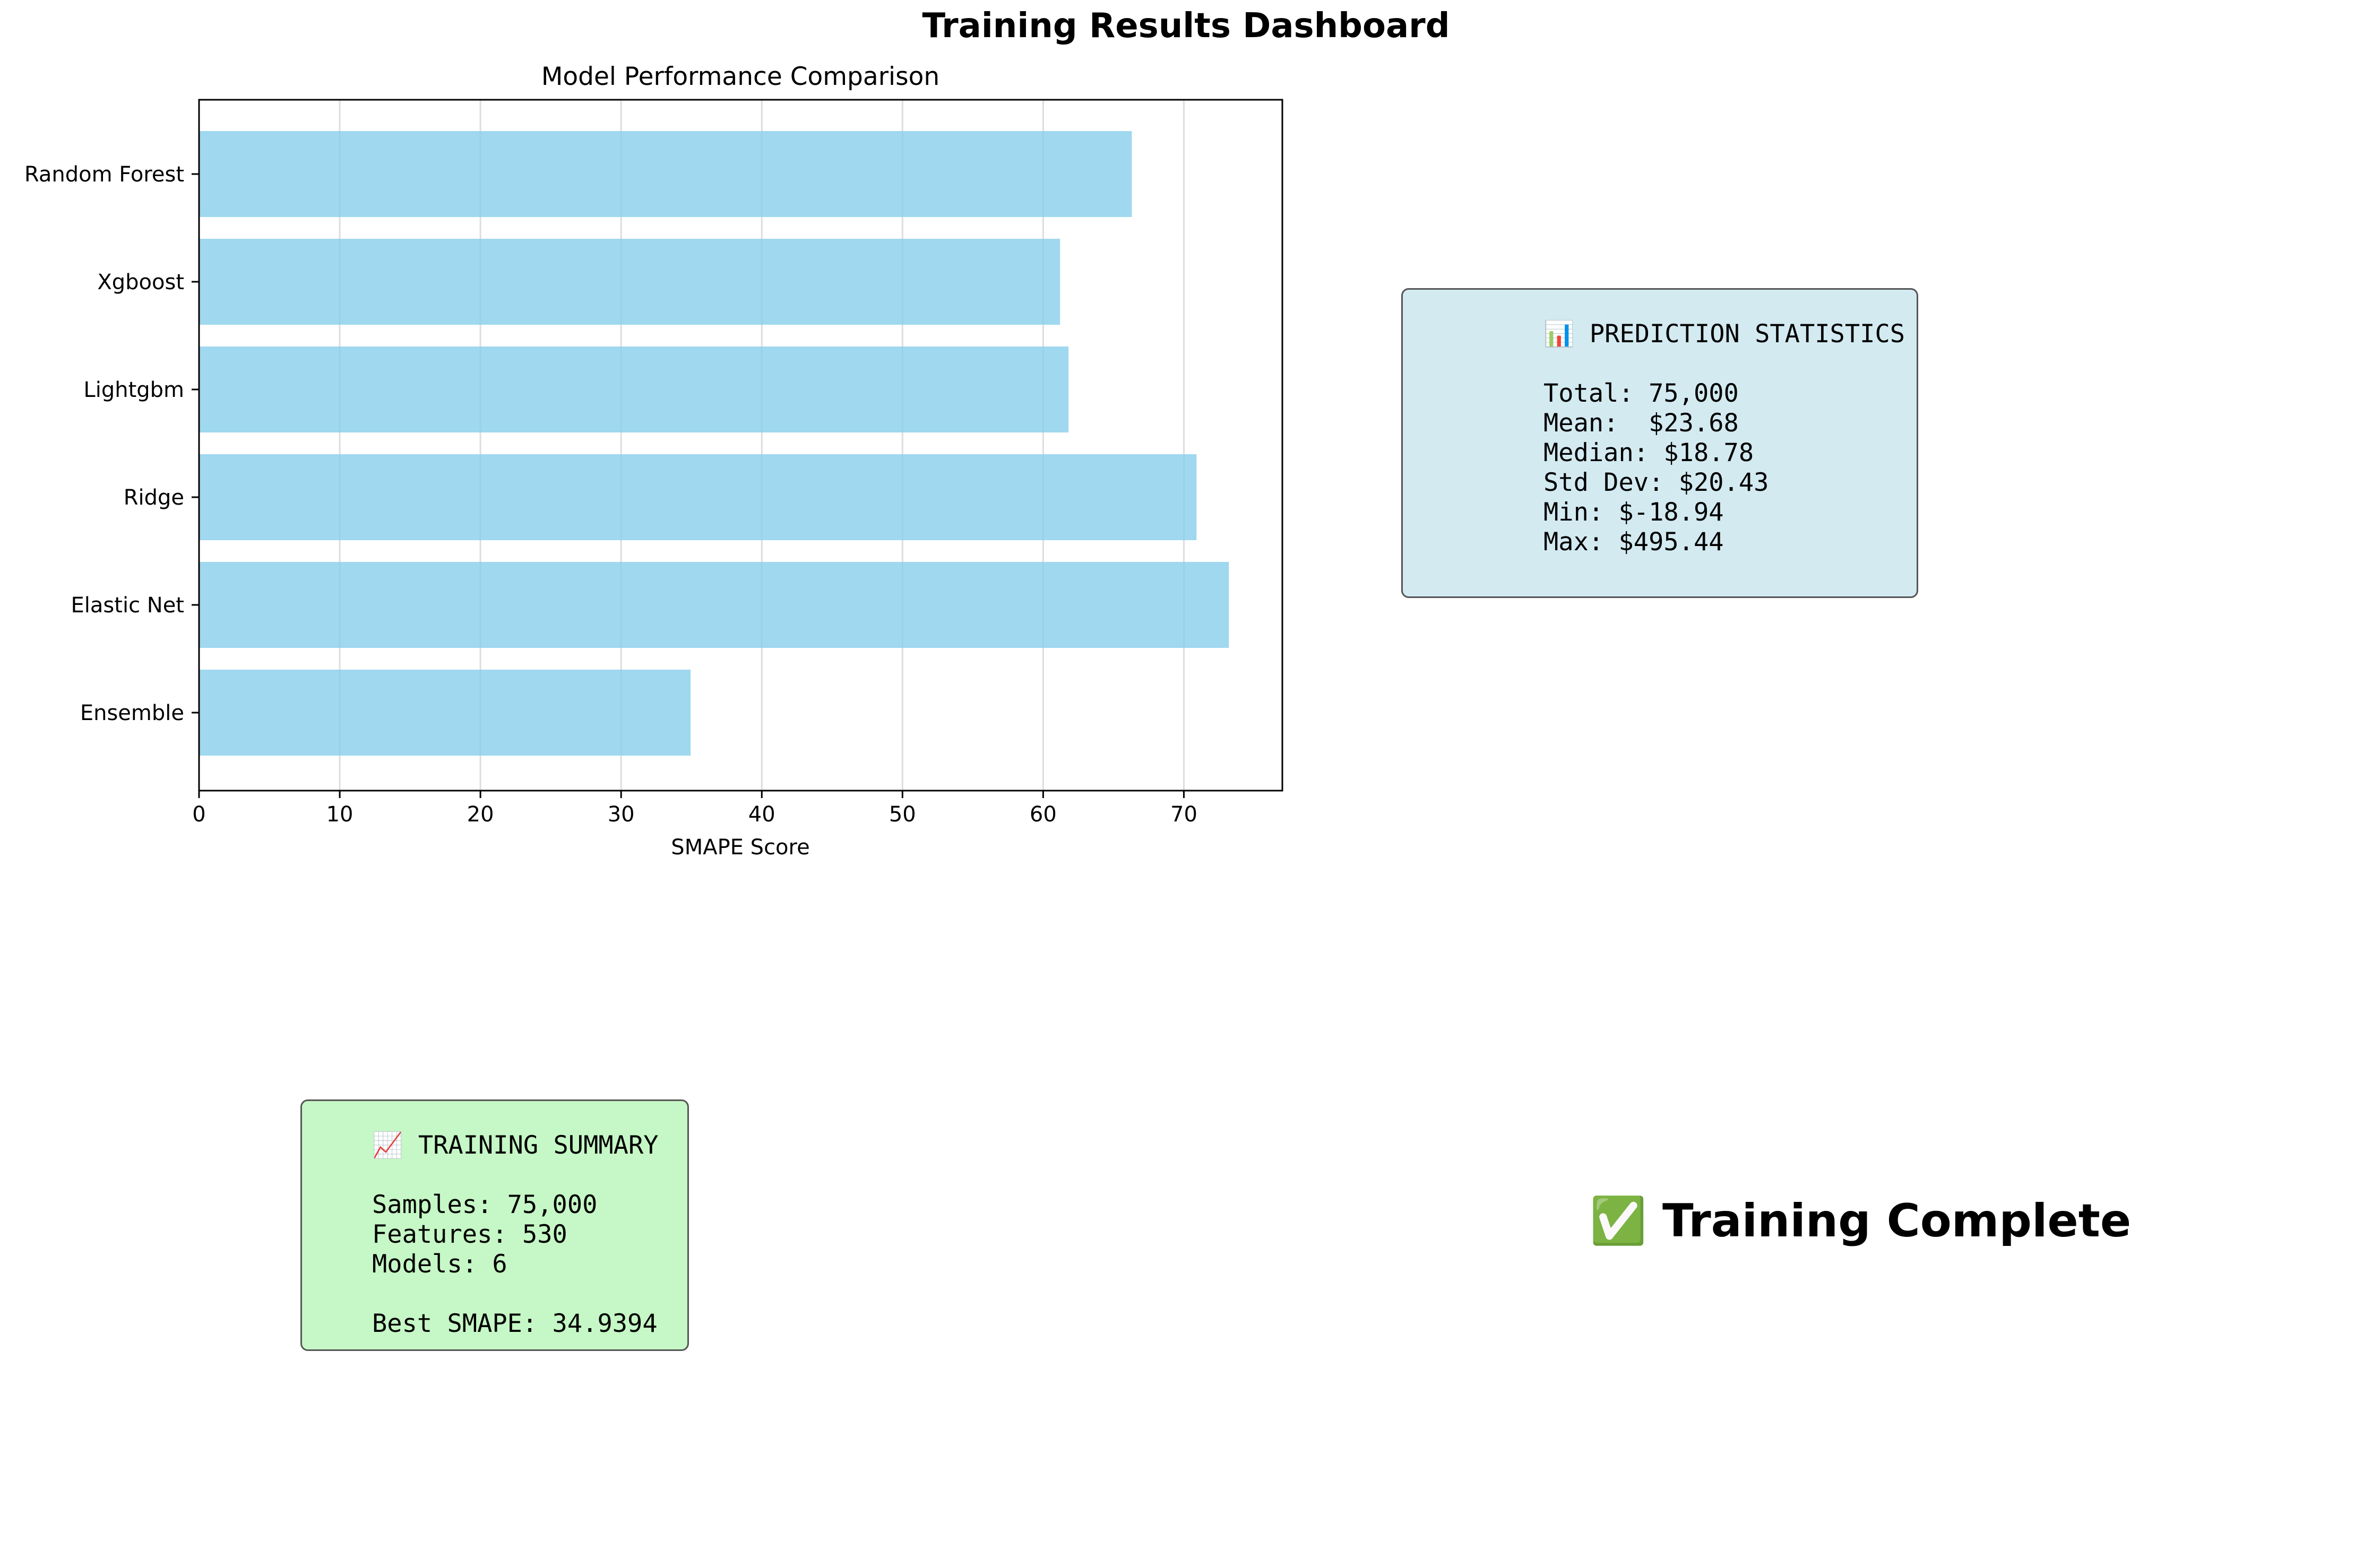  Describe the element at coordinates (529, 1294) in the screenshot. I see `summary-spacer` at that location.